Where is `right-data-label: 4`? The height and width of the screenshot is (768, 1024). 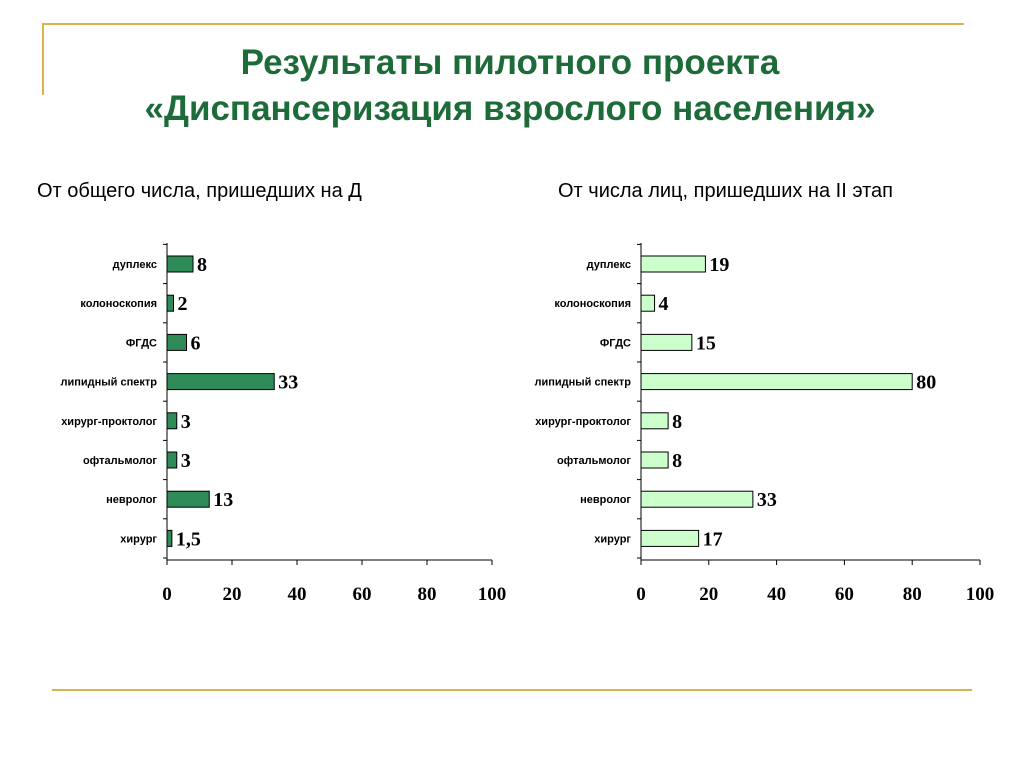 right-data-label: 4 is located at coordinates (664, 304).